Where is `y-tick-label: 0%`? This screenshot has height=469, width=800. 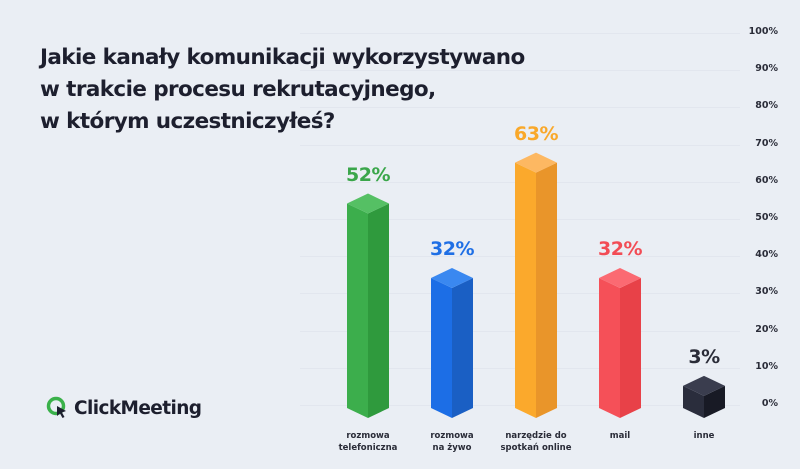 y-tick-label: 0% is located at coordinates (769, 403).